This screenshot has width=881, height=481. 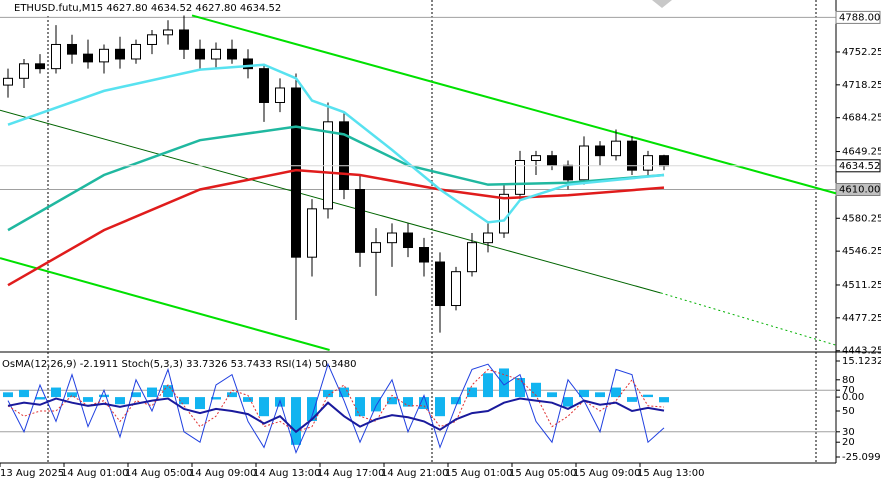 I want to click on level-label: 4788.00, so click(x=859, y=17).